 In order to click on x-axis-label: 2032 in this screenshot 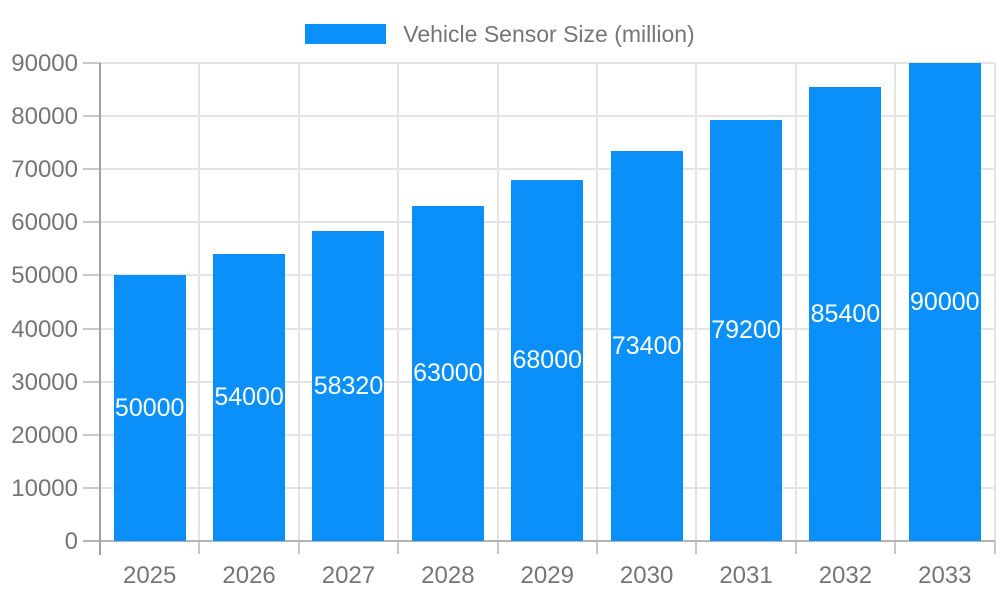, I will do `click(845, 575)`.